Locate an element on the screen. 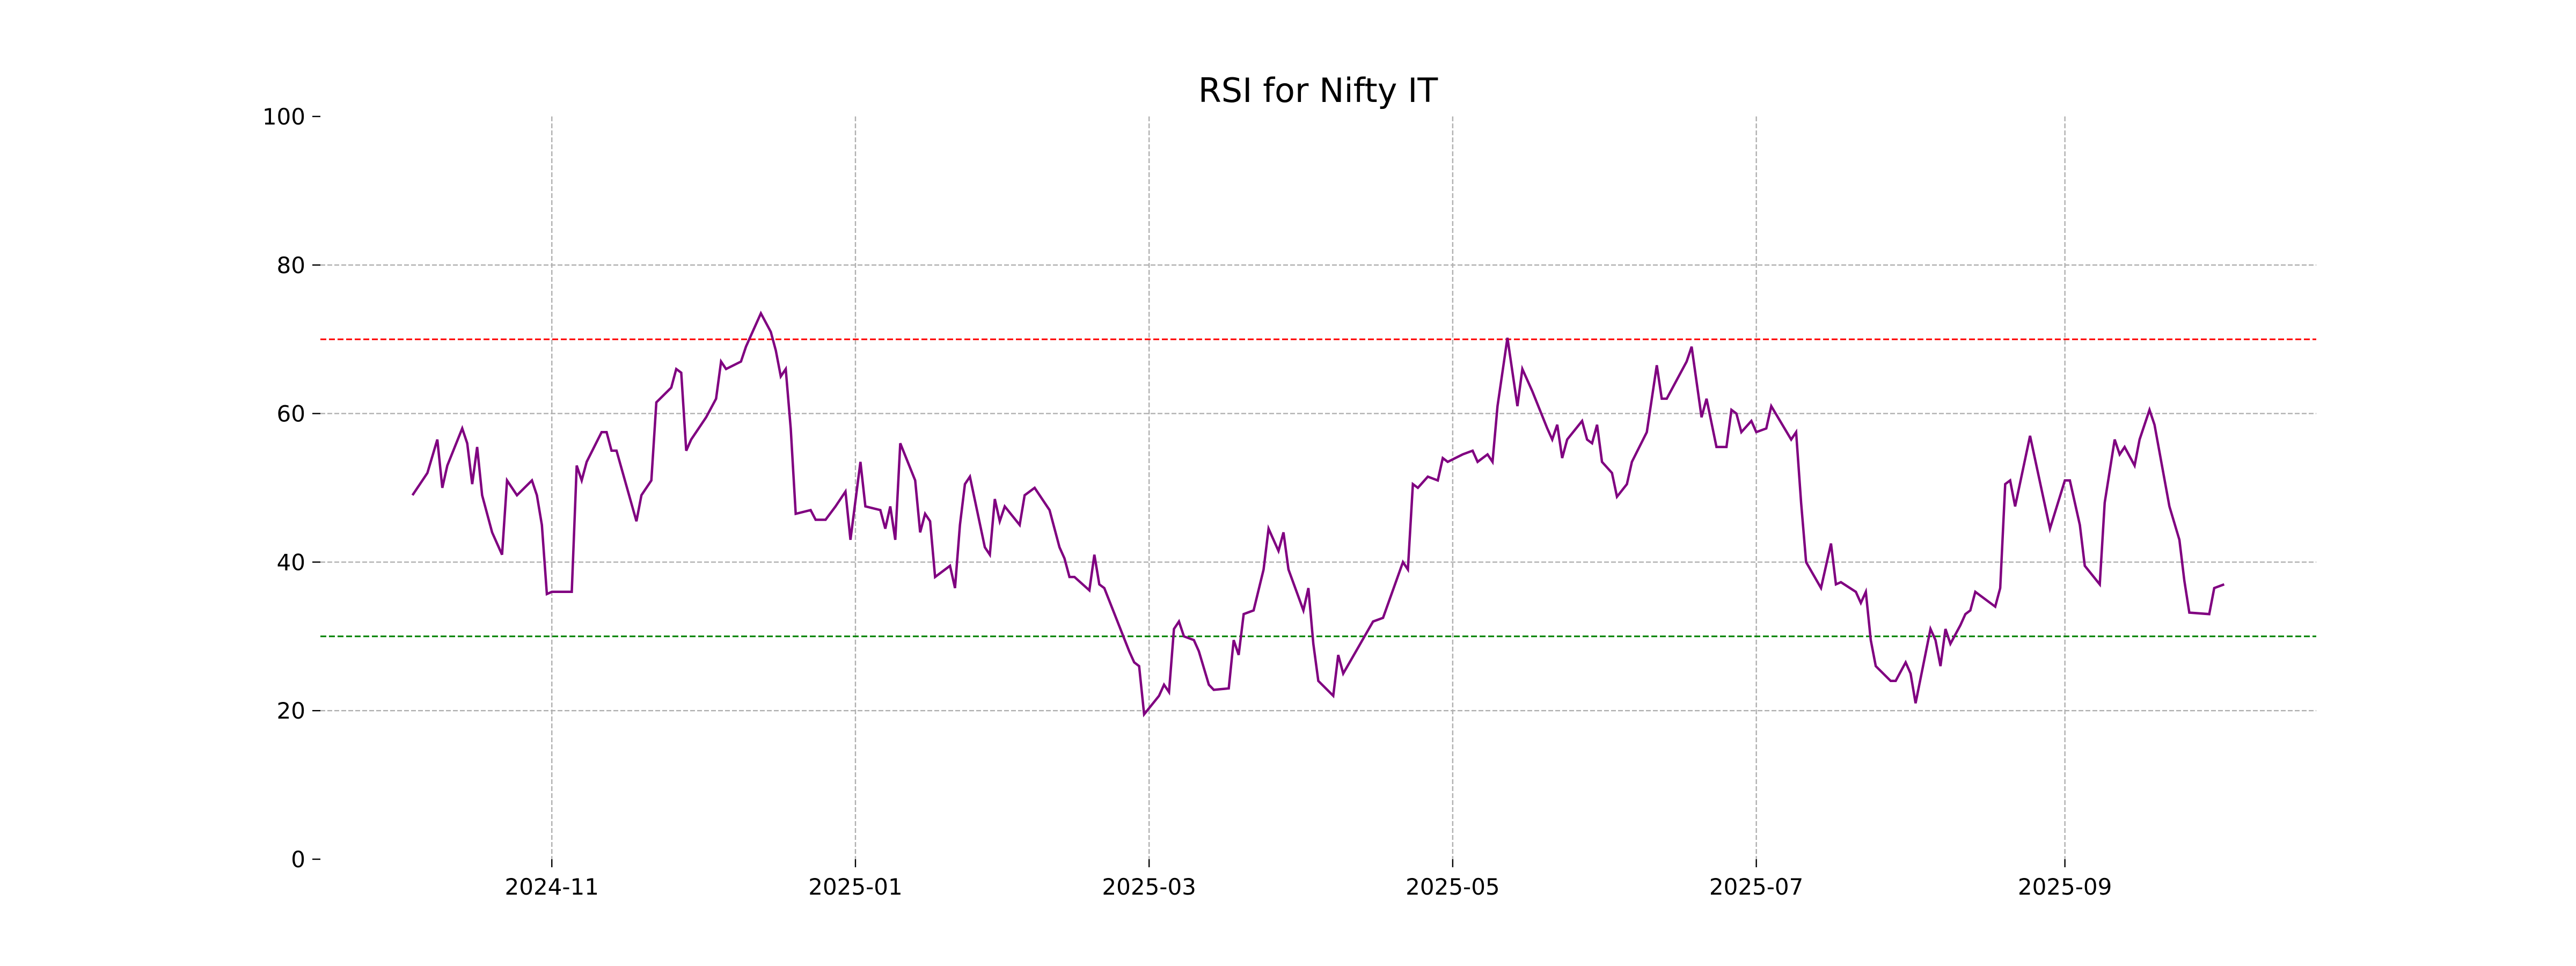 The height and width of the screenshot is (966, 2576). chart-title: RSI for Nifty IT is located at coordinates (1318, 90).